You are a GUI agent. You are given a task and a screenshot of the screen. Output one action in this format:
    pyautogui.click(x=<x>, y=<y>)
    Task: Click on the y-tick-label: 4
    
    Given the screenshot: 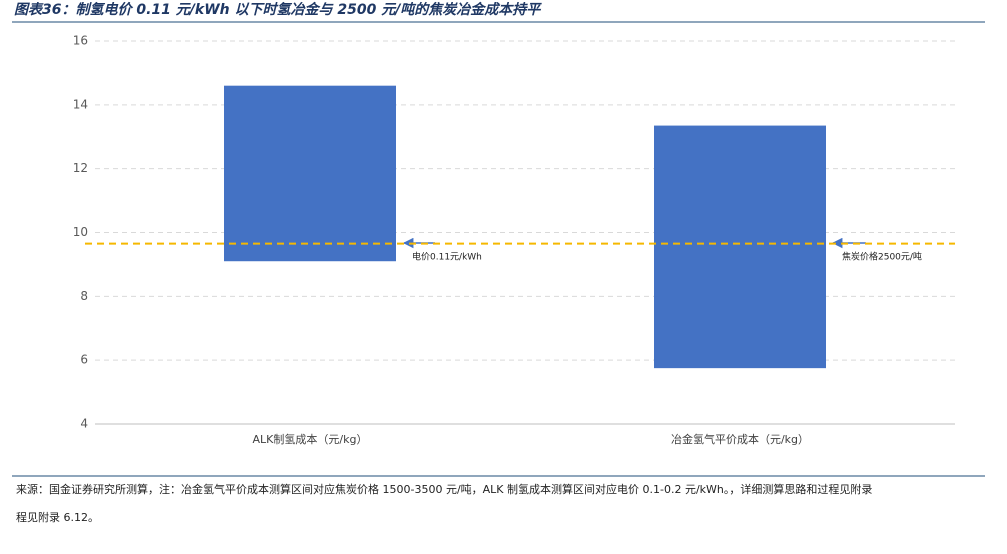 What is the action you would take?
    pyautogui.click(x=84, y=424)
    